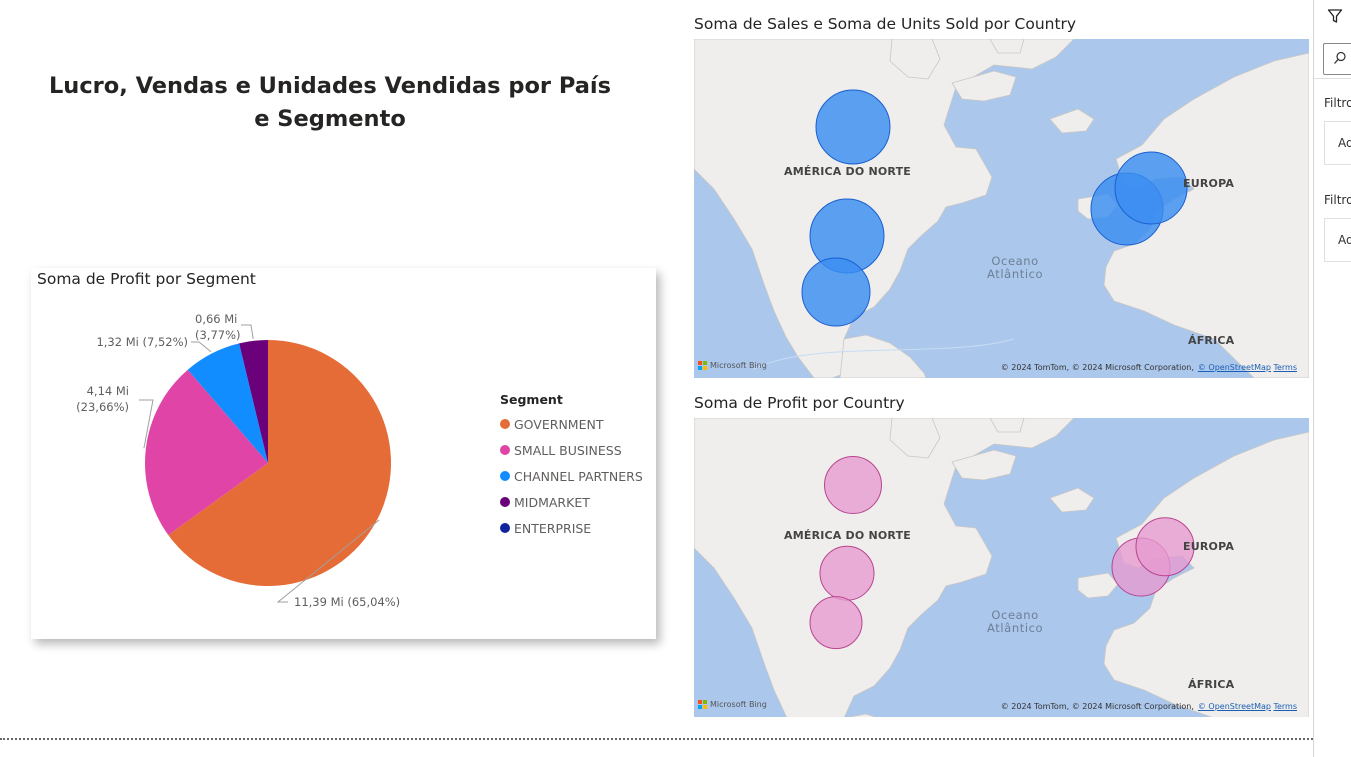 The height and width of the screenshot is (757, 1351). I want to click on legend-marker-midmarket, so click(505, 502).